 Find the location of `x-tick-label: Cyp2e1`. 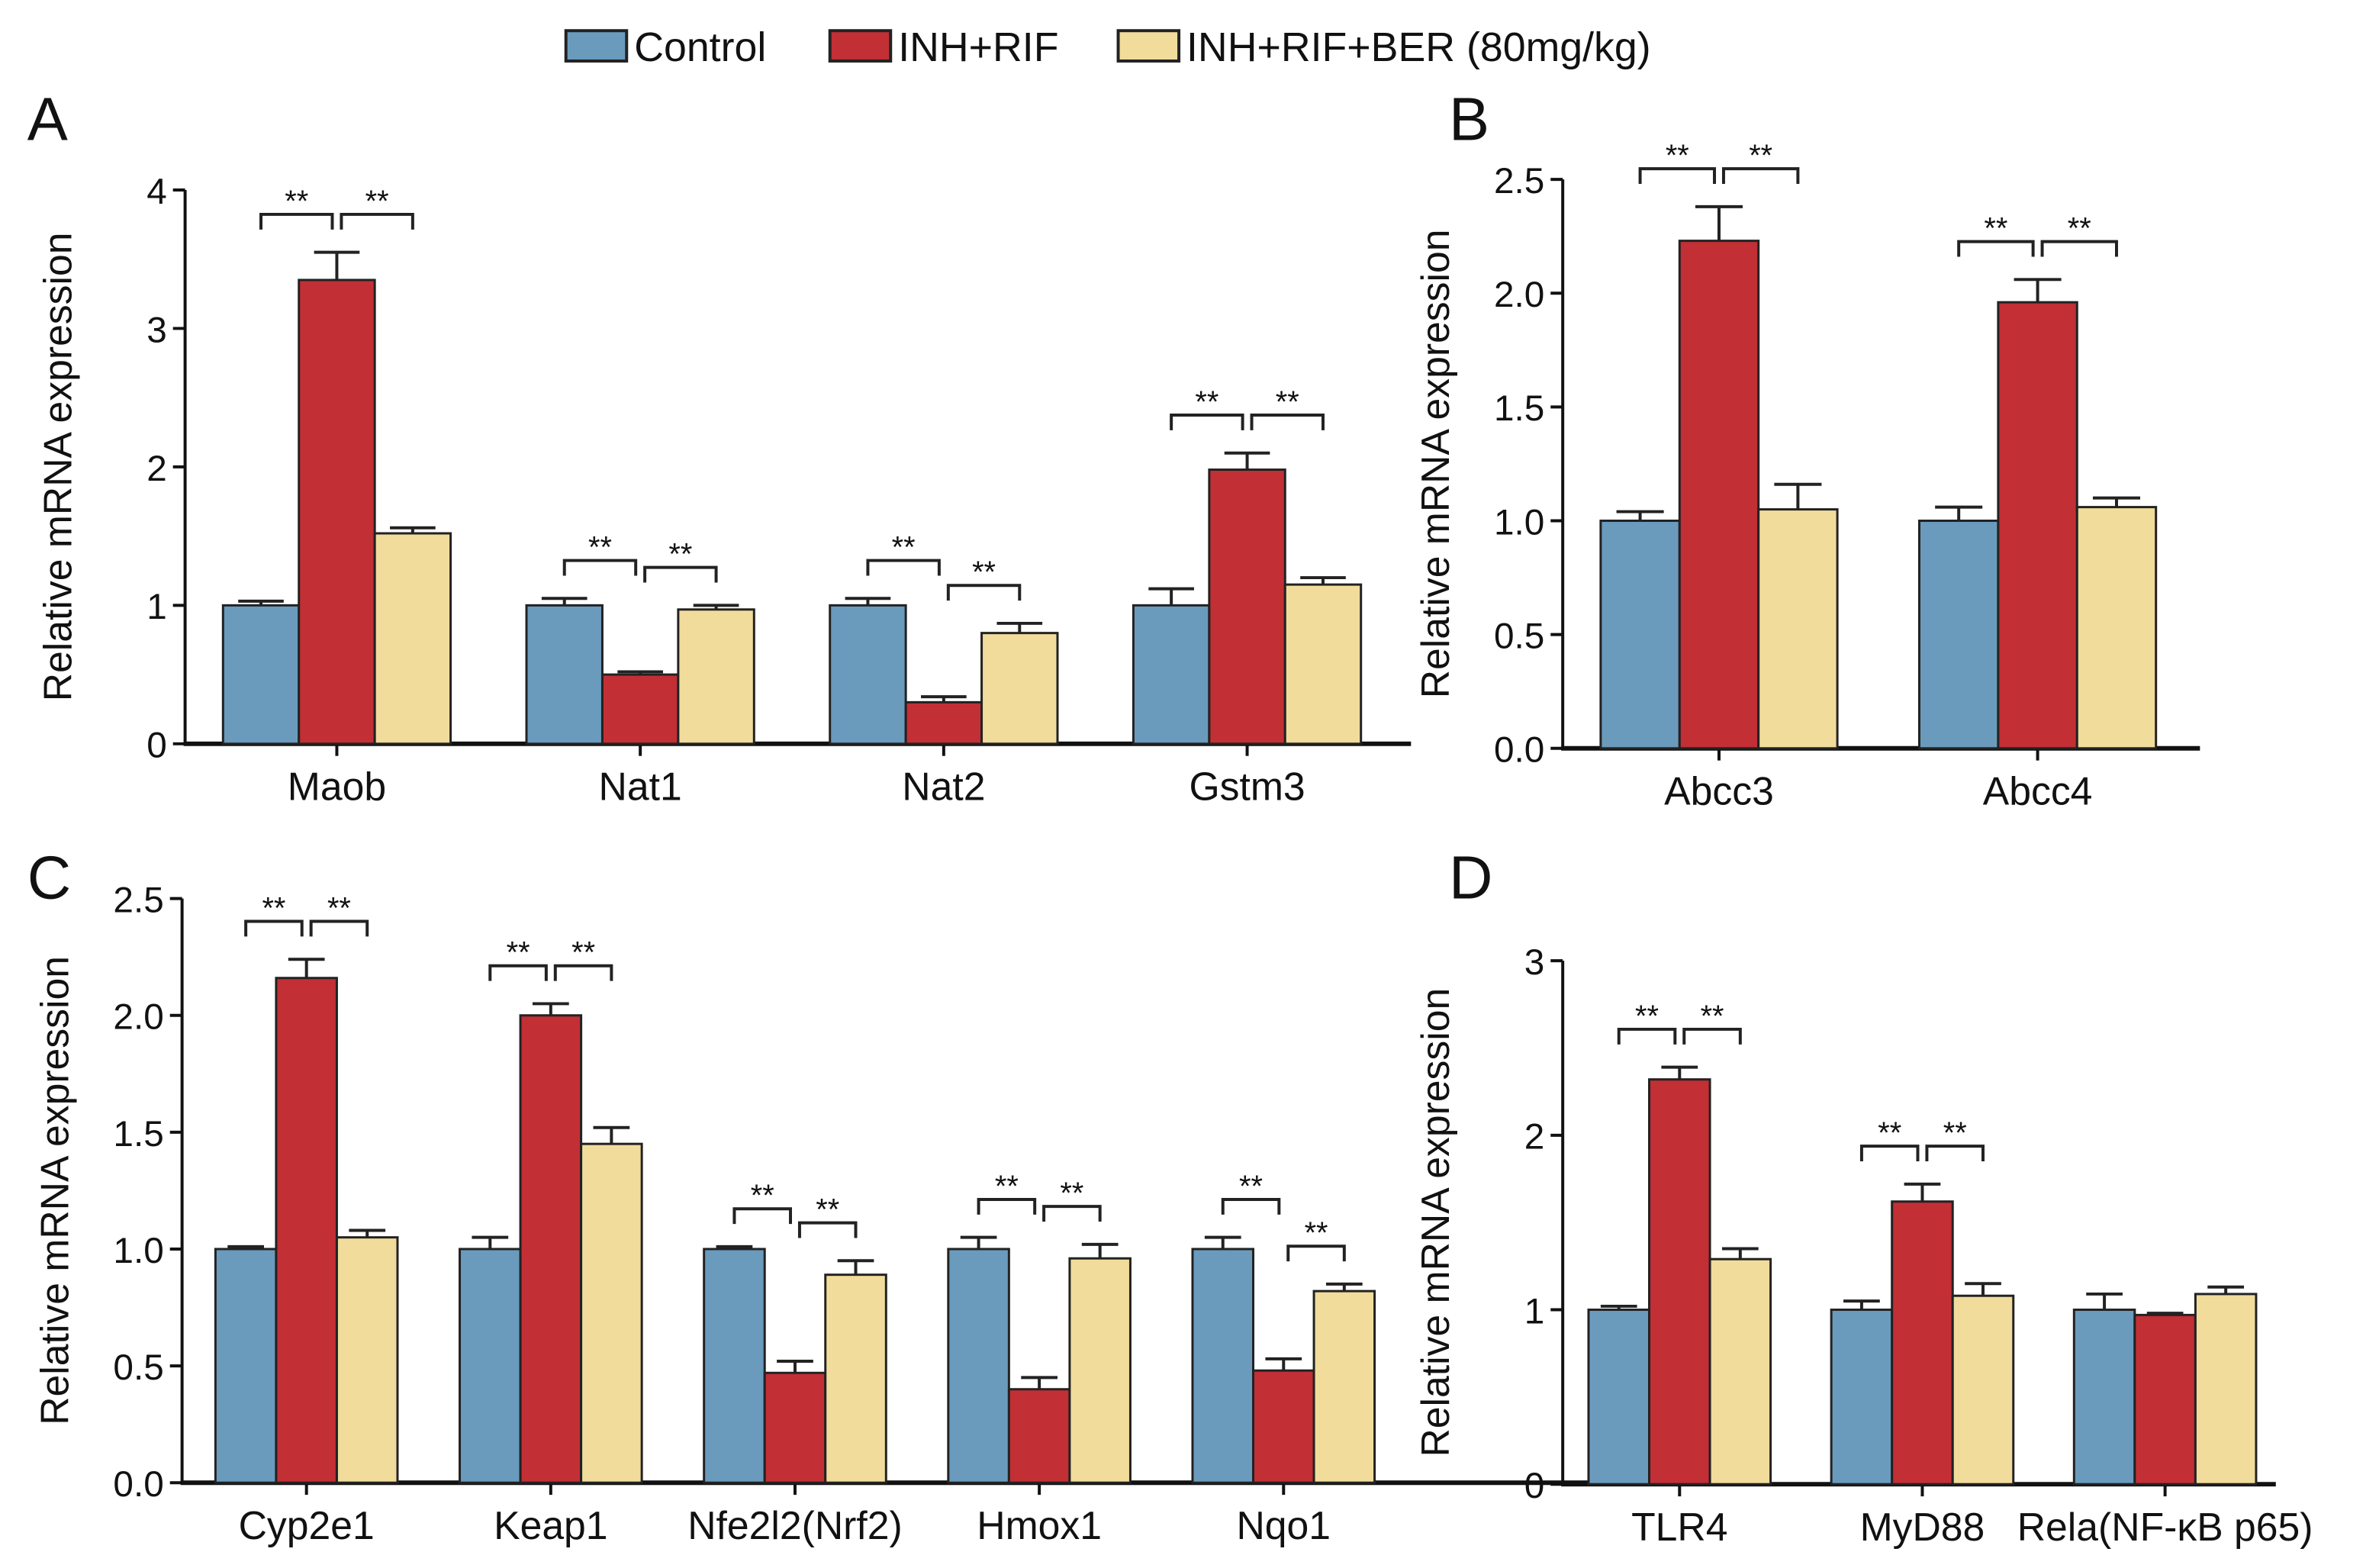

x-tick-label: Cyp2e1 is located at coordinates (307, 1525).